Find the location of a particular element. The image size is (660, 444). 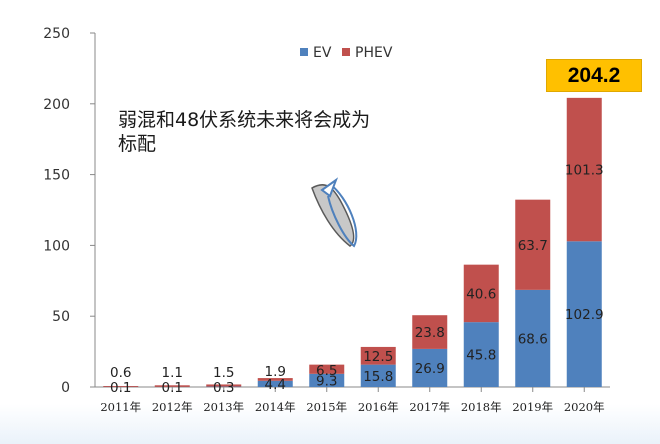

data-label-ev: 102.9 is located at coordinates (584, 315).